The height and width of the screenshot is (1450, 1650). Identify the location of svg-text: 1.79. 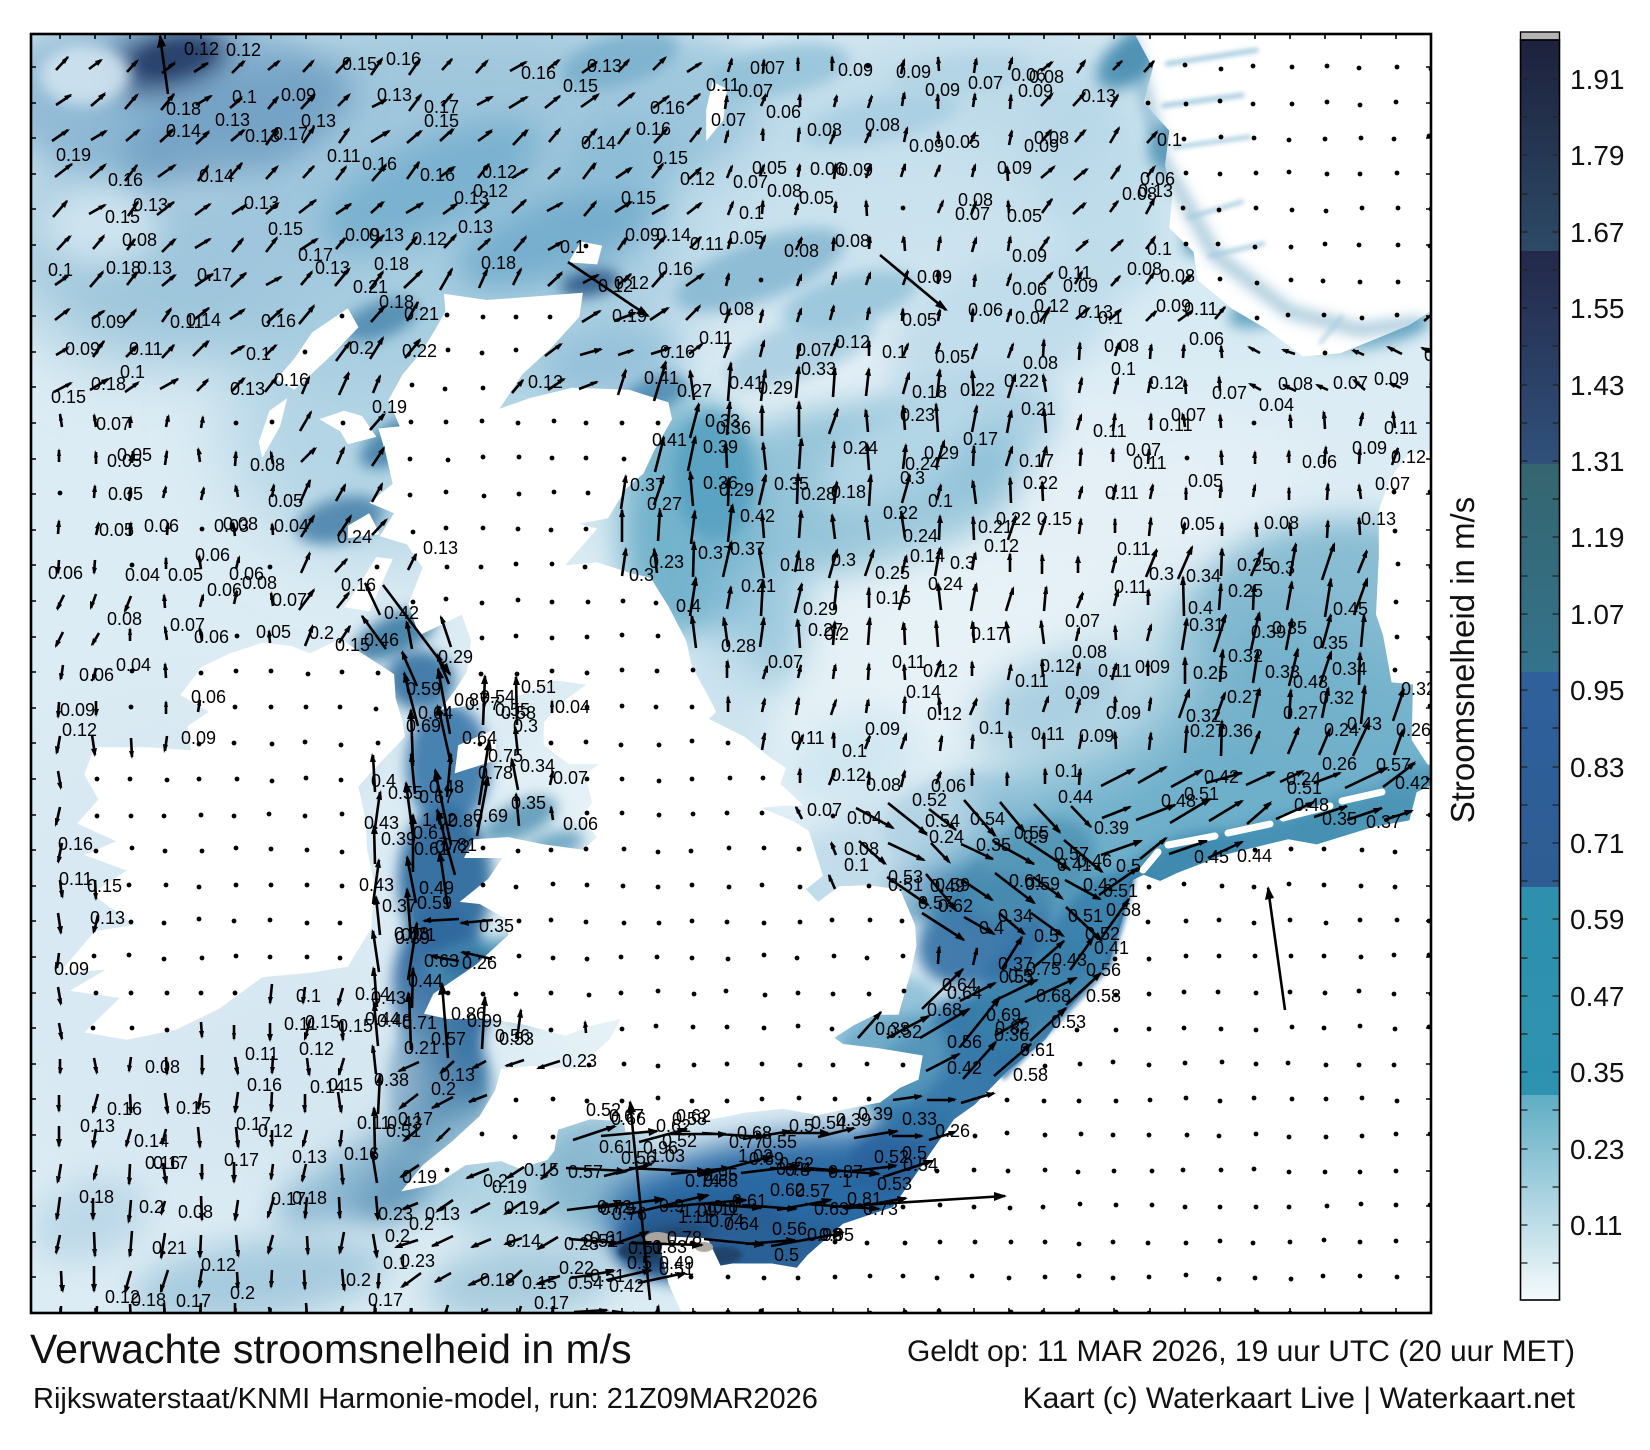
(1597, 155).